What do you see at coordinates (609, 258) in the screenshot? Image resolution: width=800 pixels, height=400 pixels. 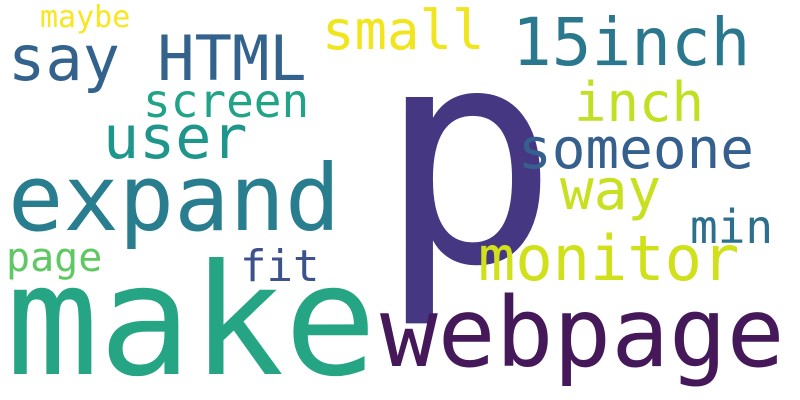 I see `word-monitor: monitor` at bounding box center [609, 258].